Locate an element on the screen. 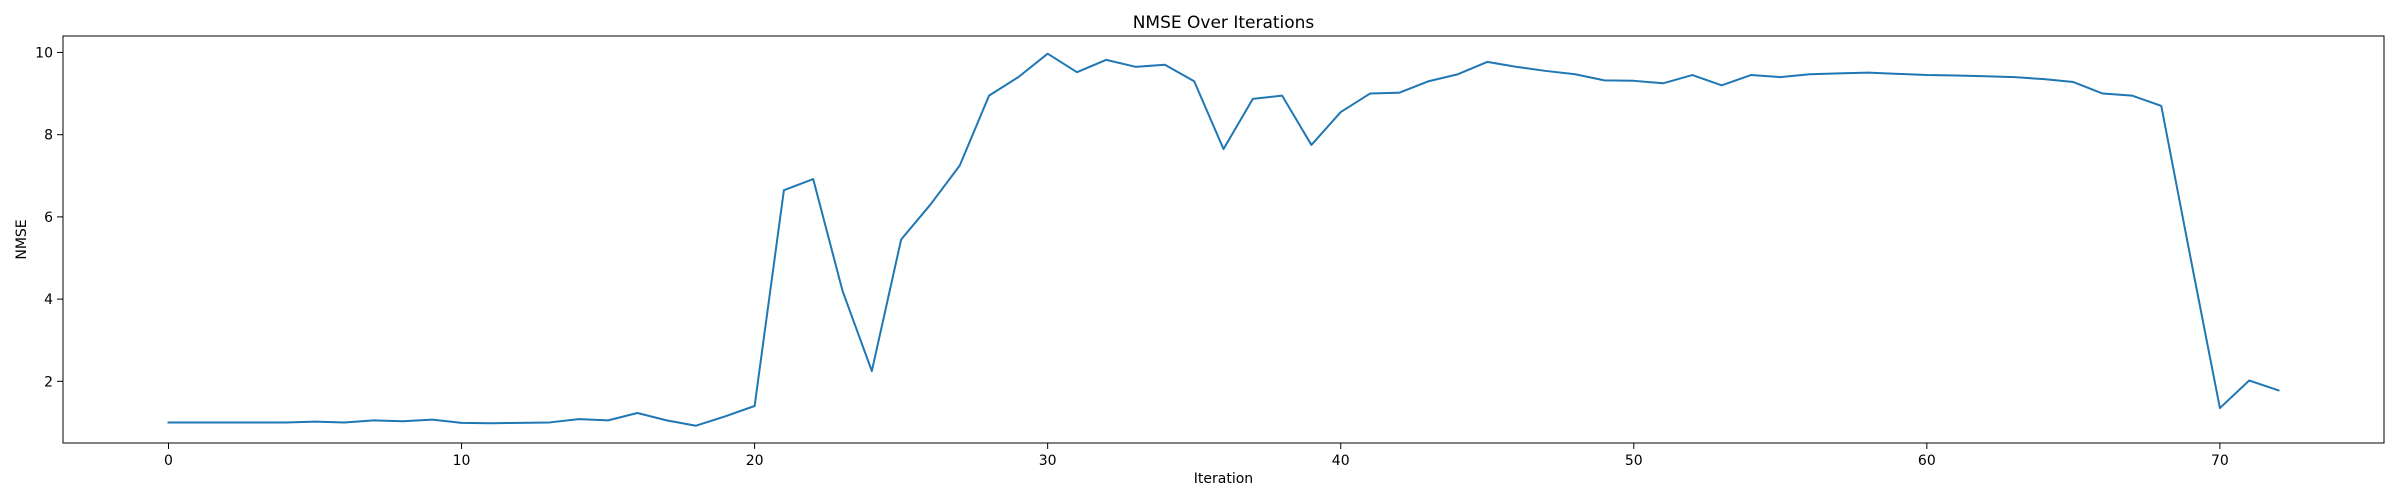 The image size is (2400, 500). x-tick-label: 20 is located at coordinates (755, 461).